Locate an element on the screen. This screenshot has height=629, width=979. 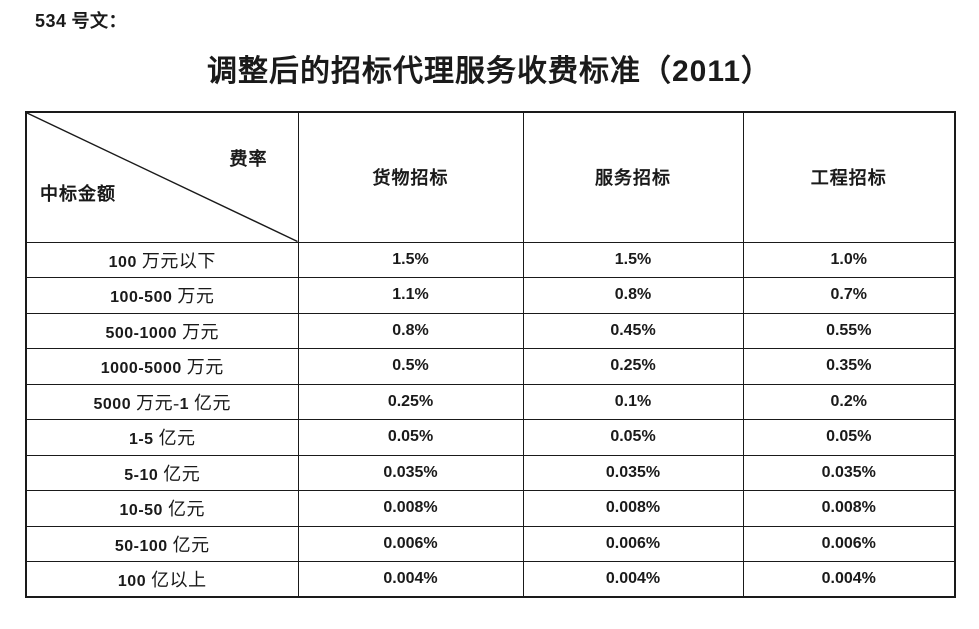
fee-value-service: 0.25% is located at coordinates (633, 366).